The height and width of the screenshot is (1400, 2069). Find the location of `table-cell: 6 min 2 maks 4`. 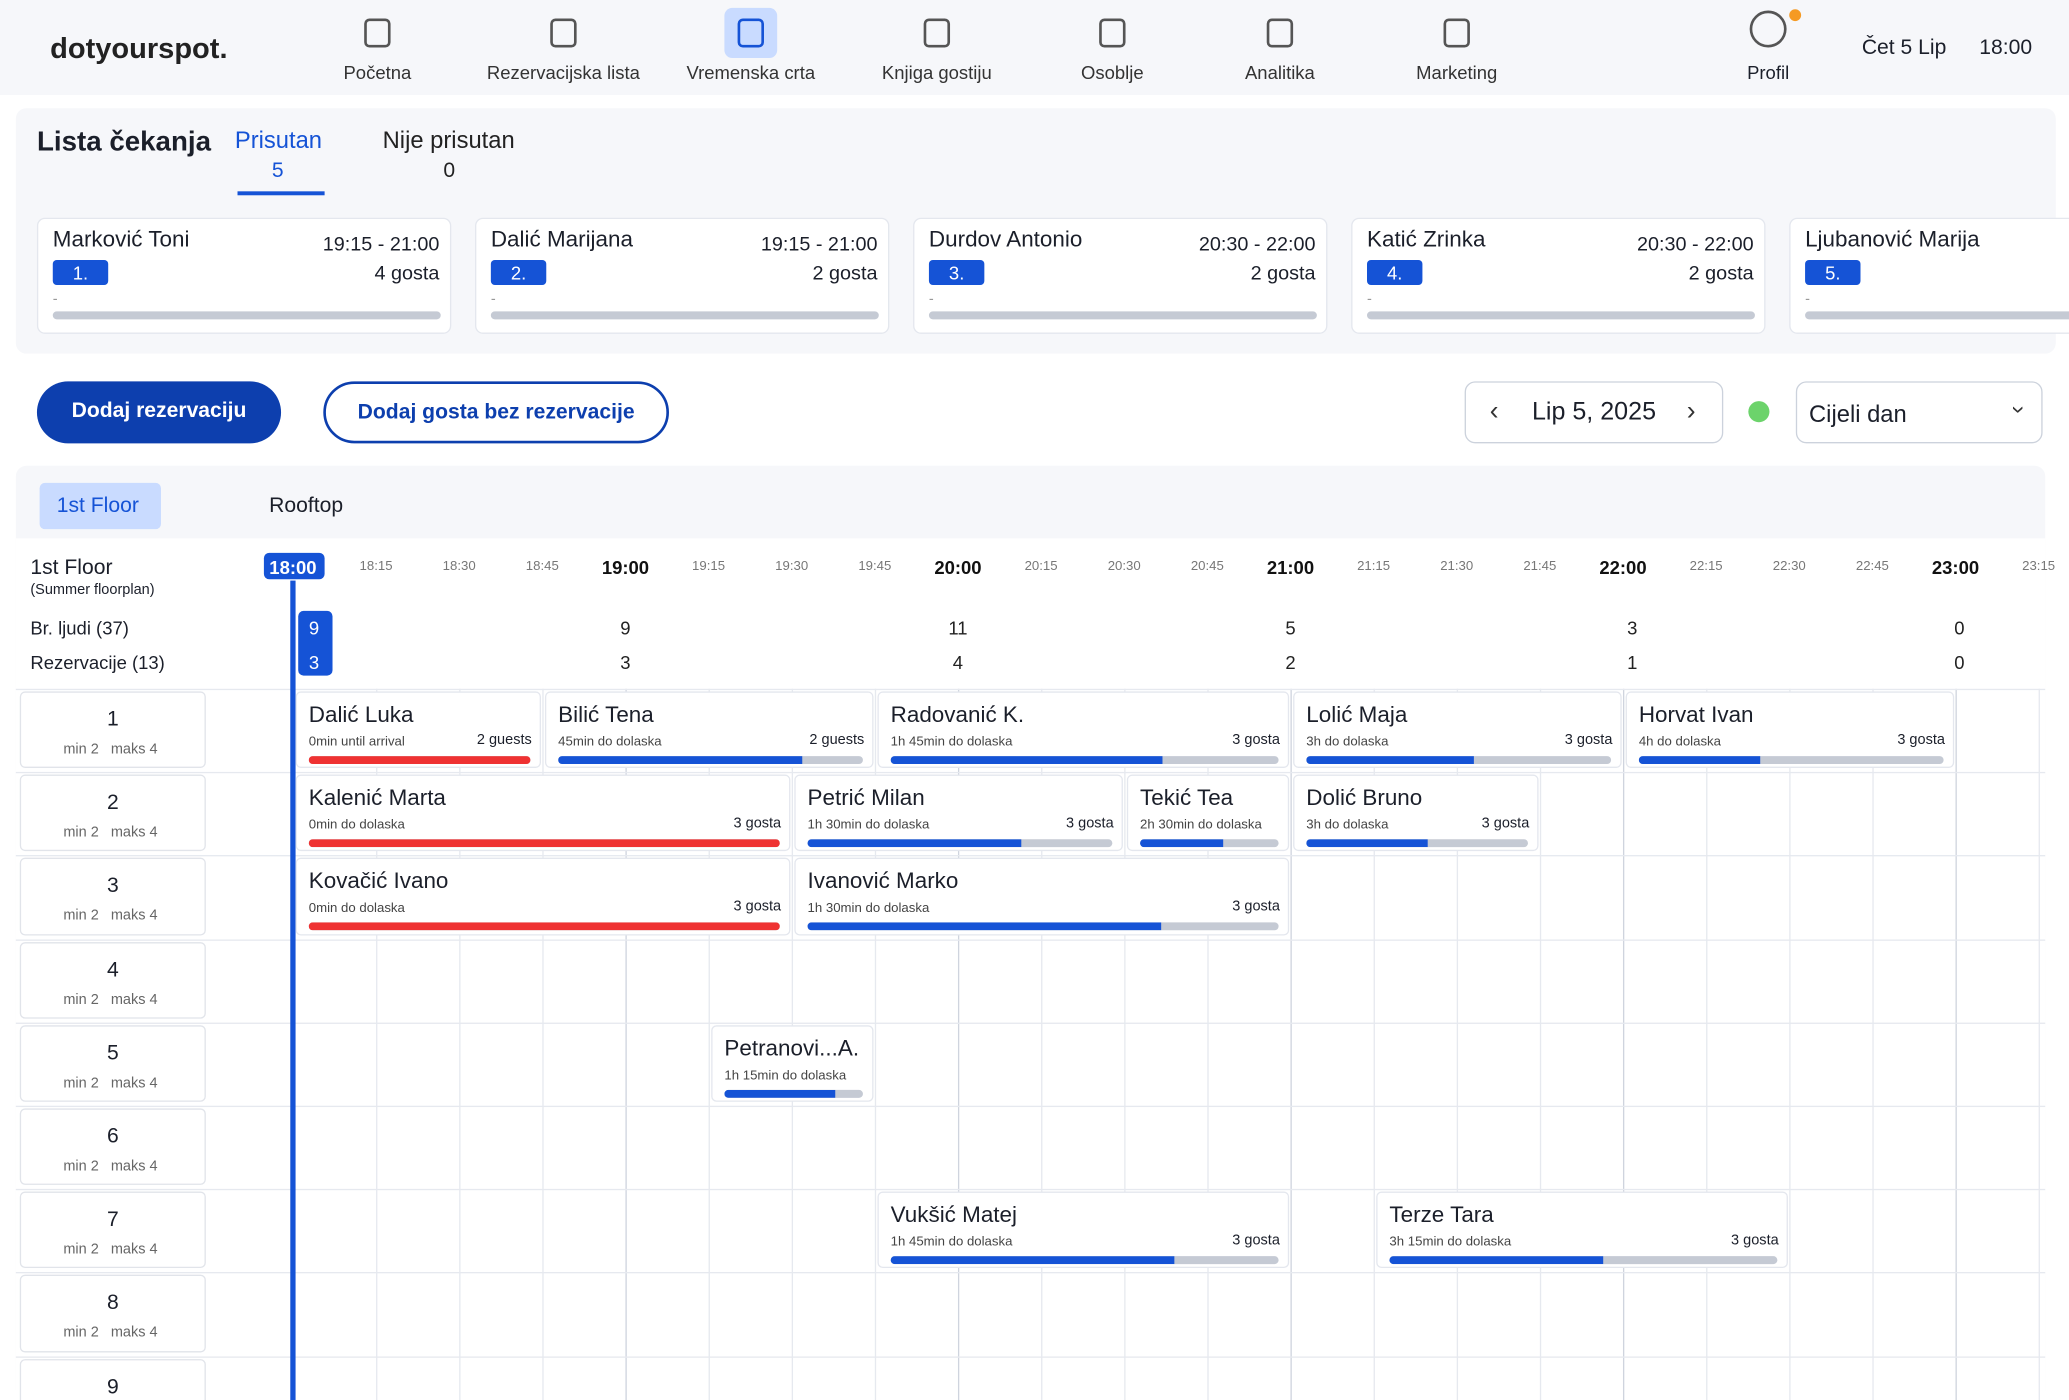

table-cell: 6 min 2 maks 4 is located at coordinates (112, 1147).